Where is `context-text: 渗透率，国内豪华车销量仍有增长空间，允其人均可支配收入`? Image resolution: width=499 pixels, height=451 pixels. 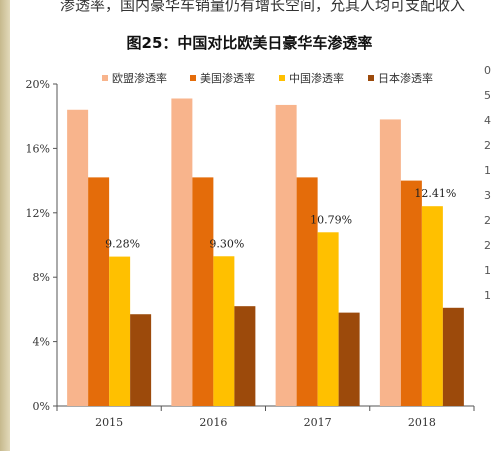 context-text: 渗透率，国内豪华车销量仍有增长空间，允其人均可支配收入 is located at coordinates (263, 7).